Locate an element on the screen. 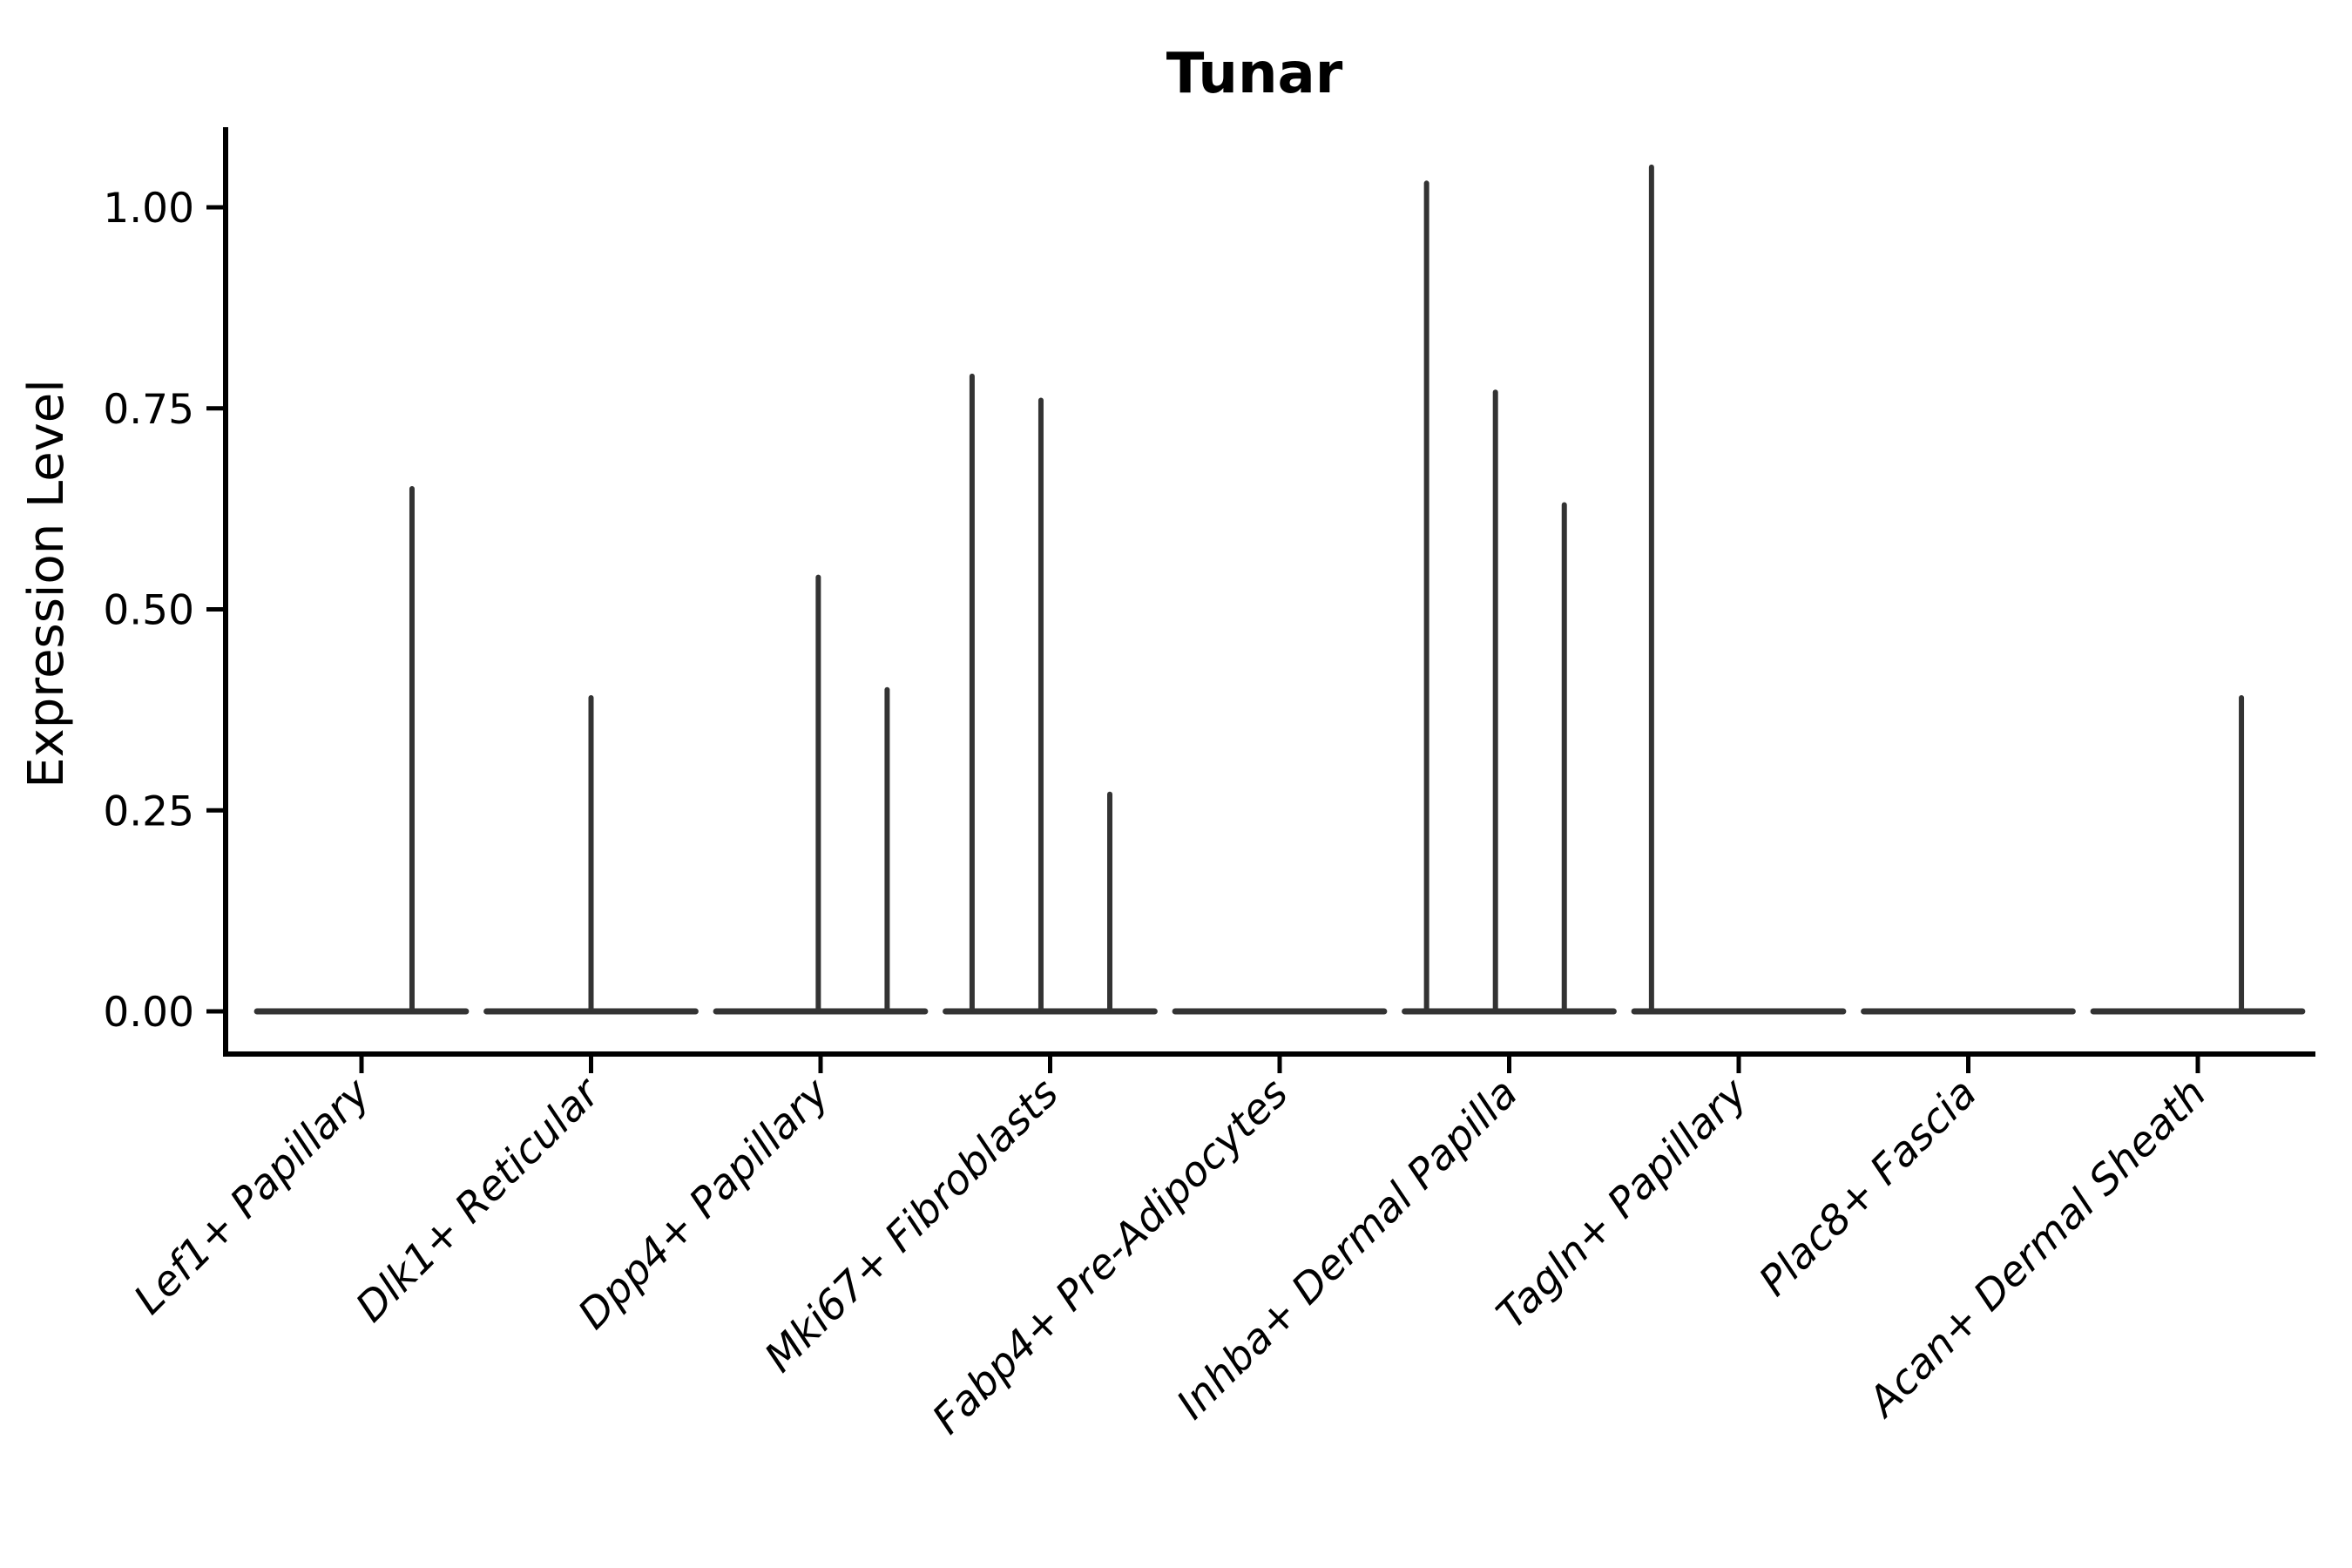 The image size is (2352, 1568). y-tick-label: 0.25 is located at coordinates (148, 811).